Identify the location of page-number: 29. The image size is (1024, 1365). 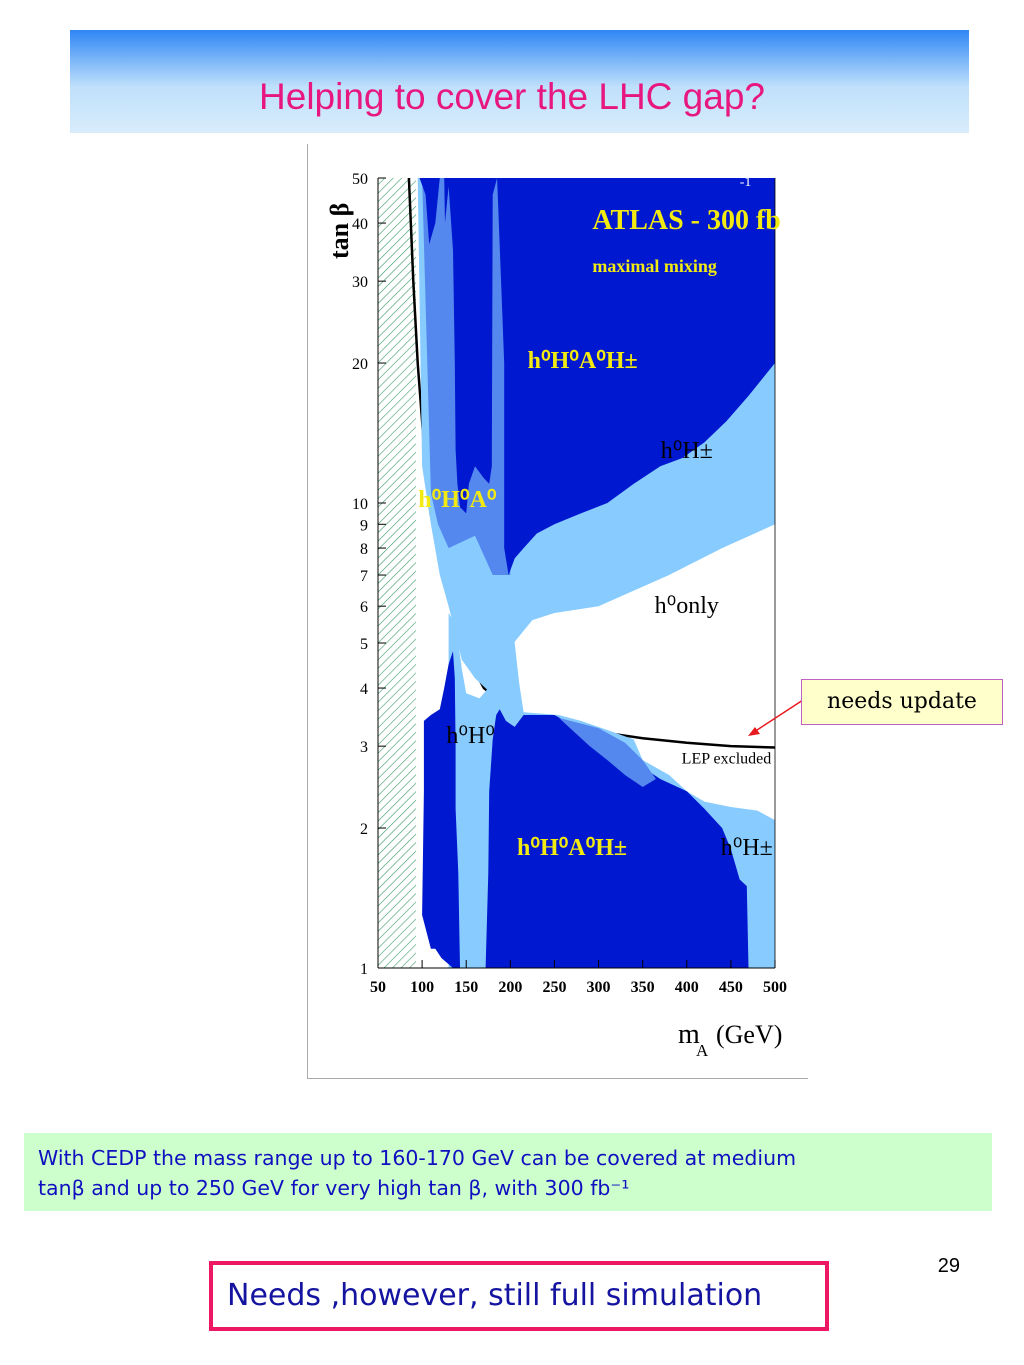
(948, 1266).